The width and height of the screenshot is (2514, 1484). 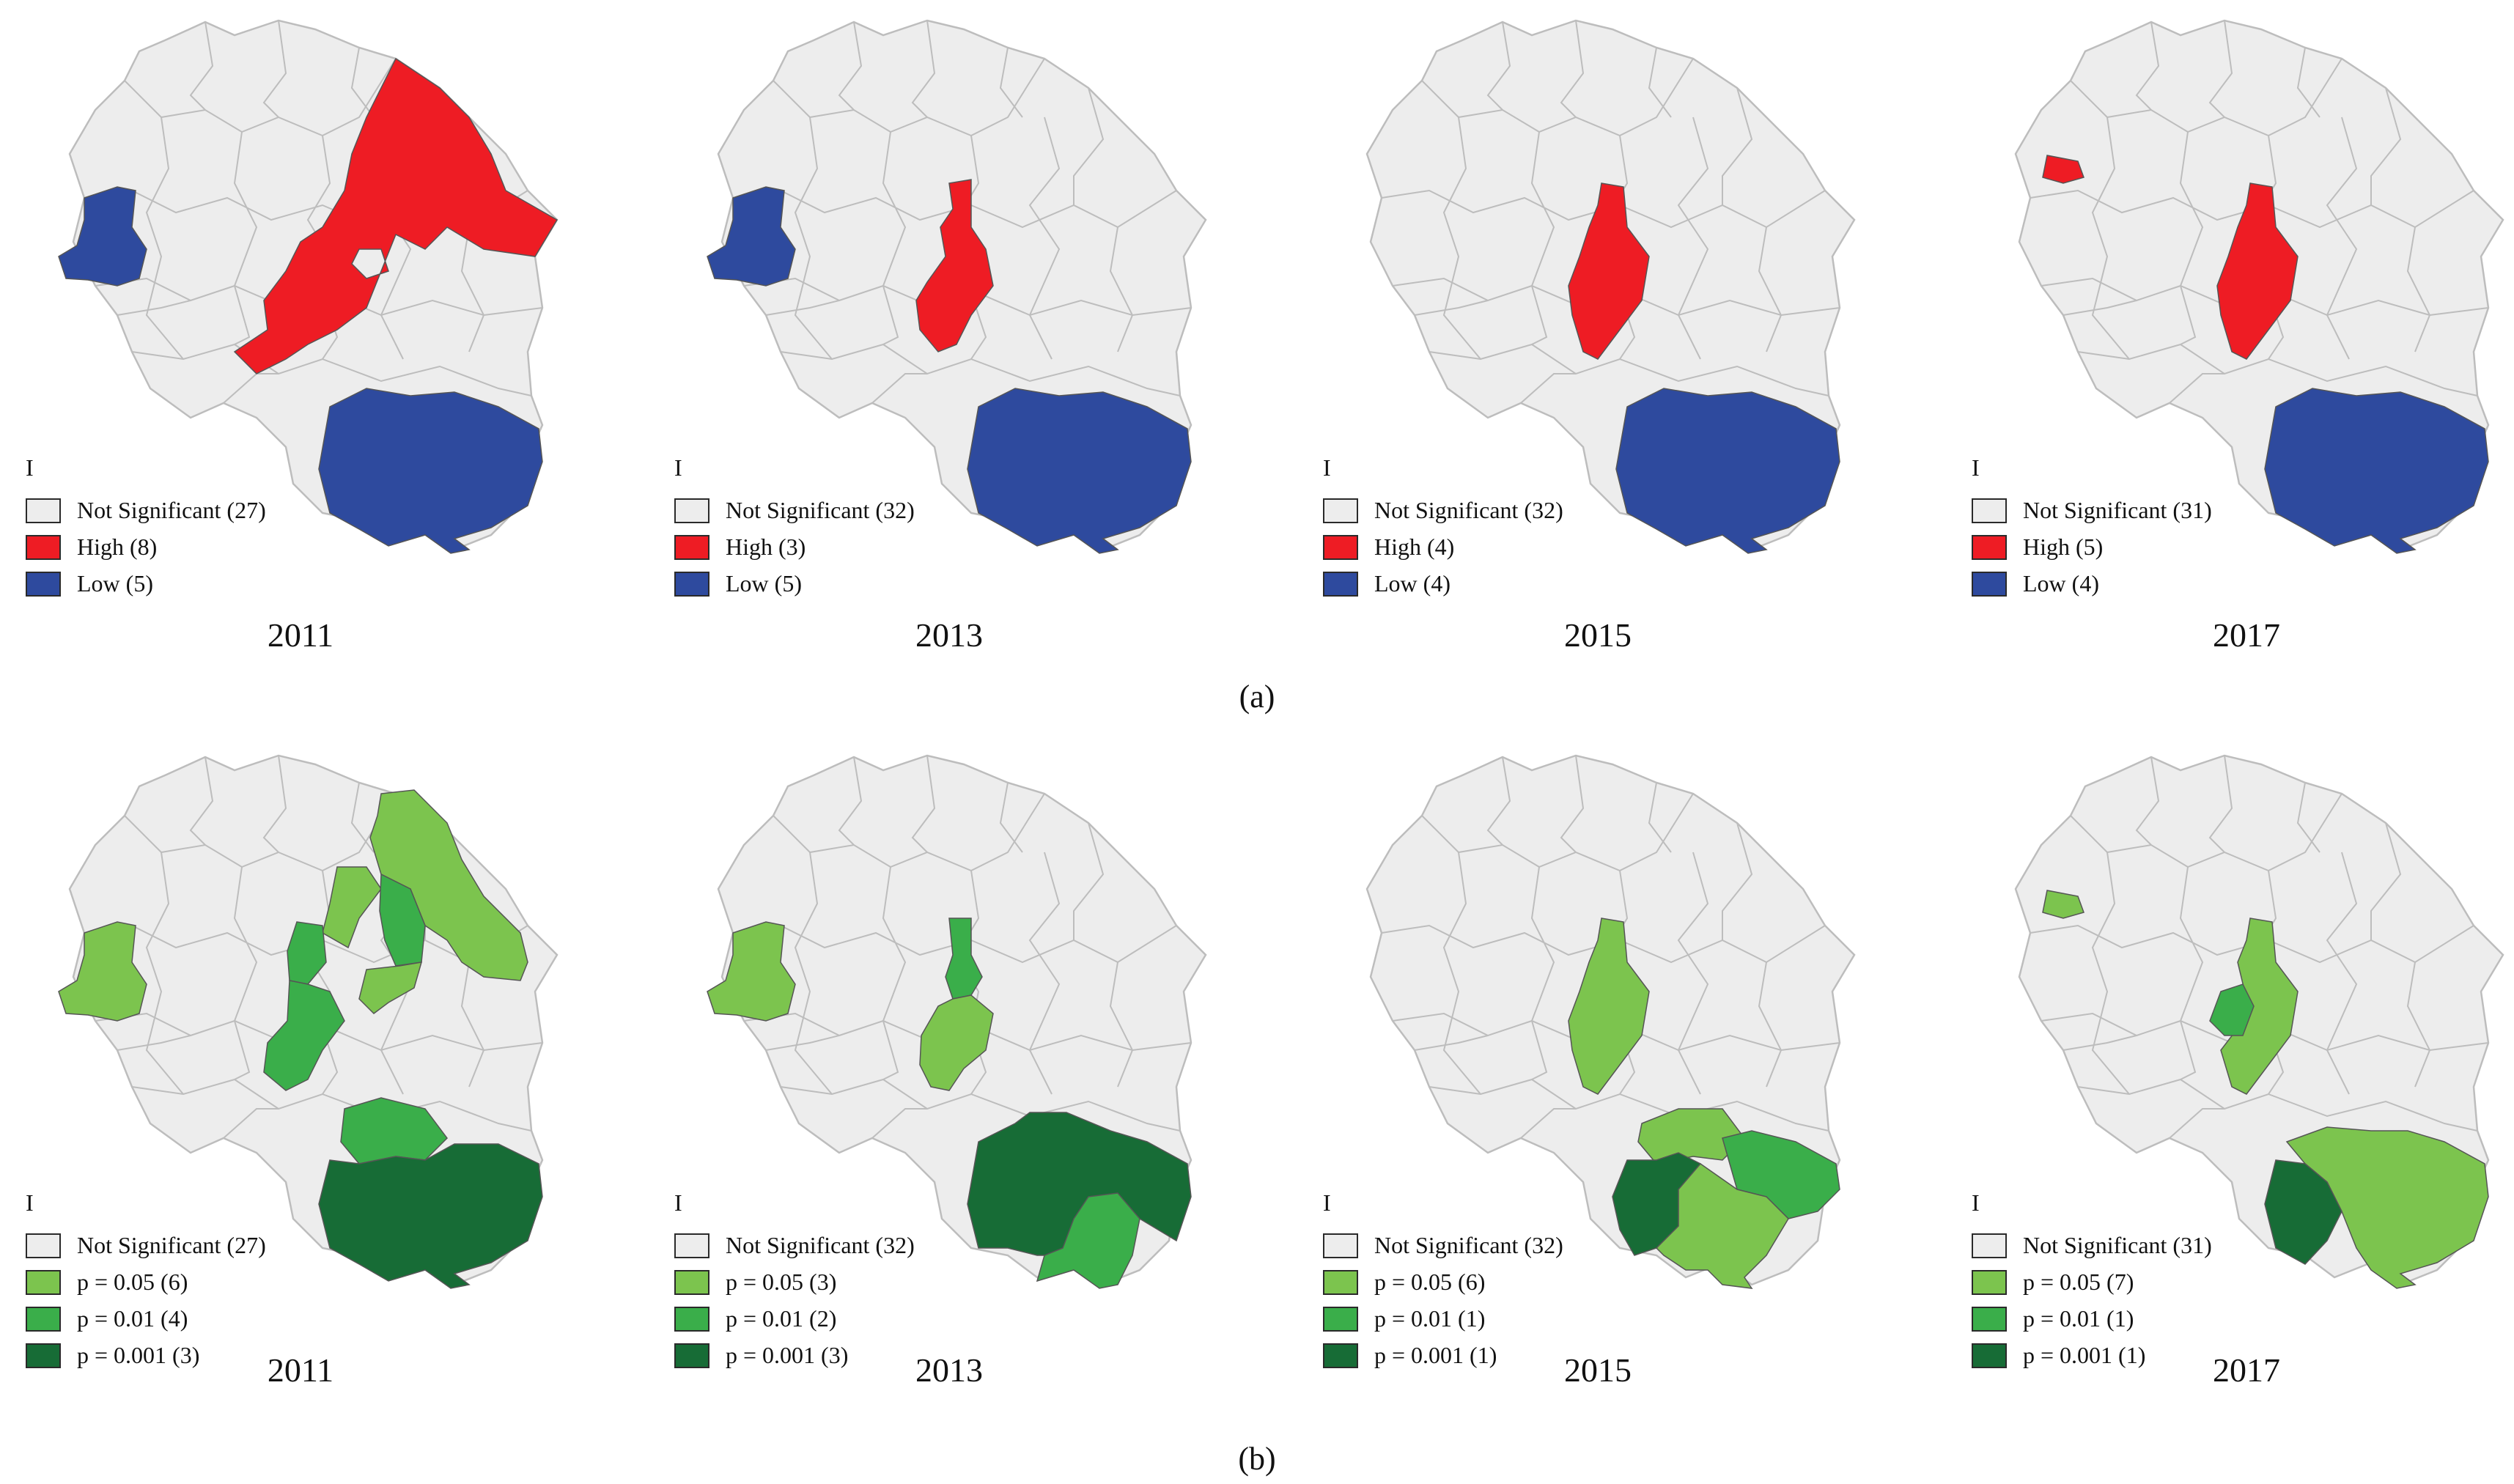 What do you see at coordinates (2092, 1246) in the screenshot?
I see `legend-item: Not Significant (31)` at bounding box center [2092, 1246].